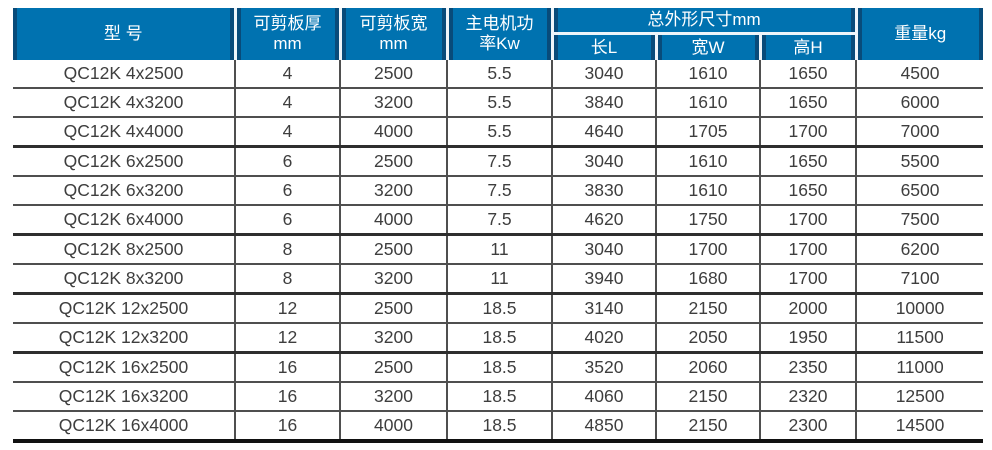 The height and width of the screenshot is (450, 992). Describe the element at coordinates (124, 427) in the screenshot. I see `cell-model: QC12K 16x4000` at that location.